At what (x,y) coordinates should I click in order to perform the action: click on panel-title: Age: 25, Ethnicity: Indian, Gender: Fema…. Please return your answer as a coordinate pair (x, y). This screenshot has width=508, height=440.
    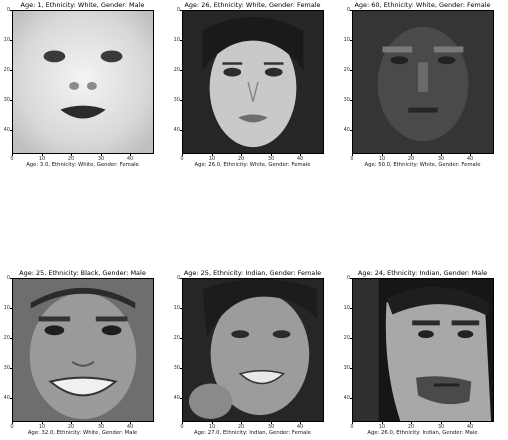
    Looking at the image, I should click on (252, 273).